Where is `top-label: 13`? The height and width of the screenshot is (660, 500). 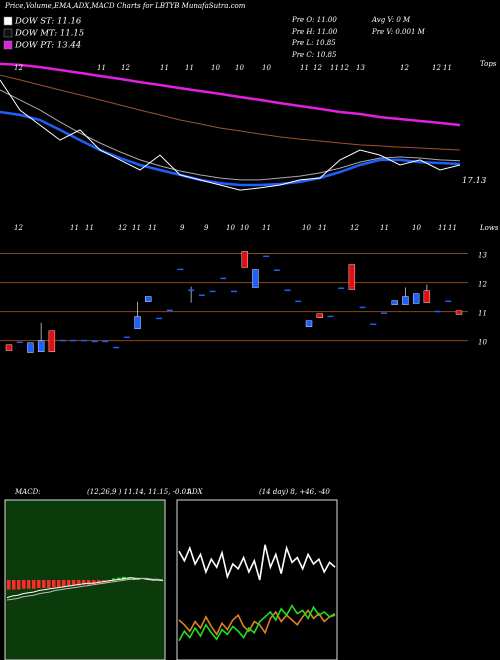
top-label: 13 is located at coordinates (360, 68).